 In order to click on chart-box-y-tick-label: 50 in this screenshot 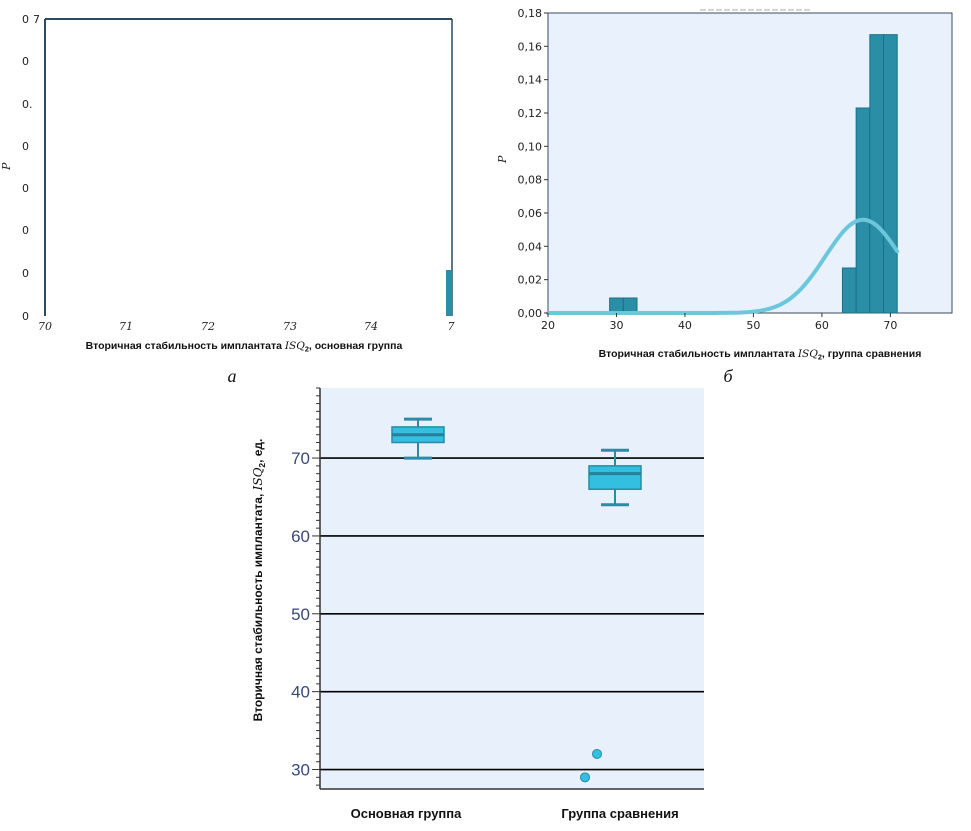, I will do `click(300, 614)`.